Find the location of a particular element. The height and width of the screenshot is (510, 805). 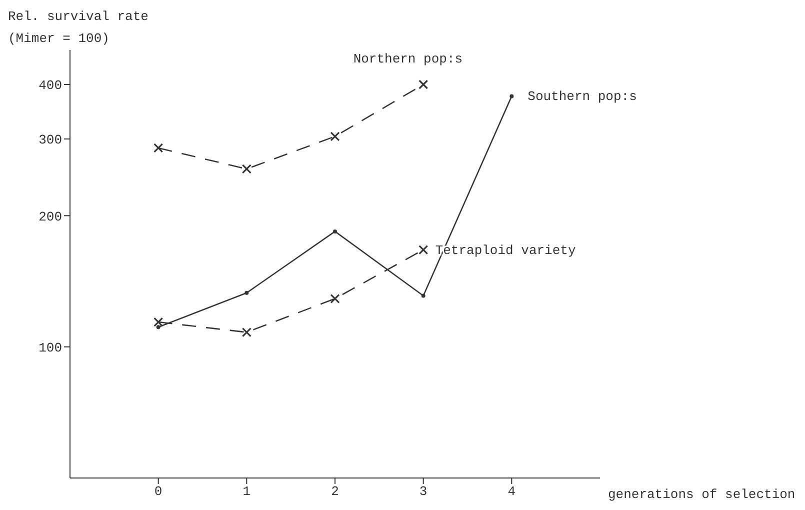

series-label: Northern pop:s is located at coordinates (408, 59).